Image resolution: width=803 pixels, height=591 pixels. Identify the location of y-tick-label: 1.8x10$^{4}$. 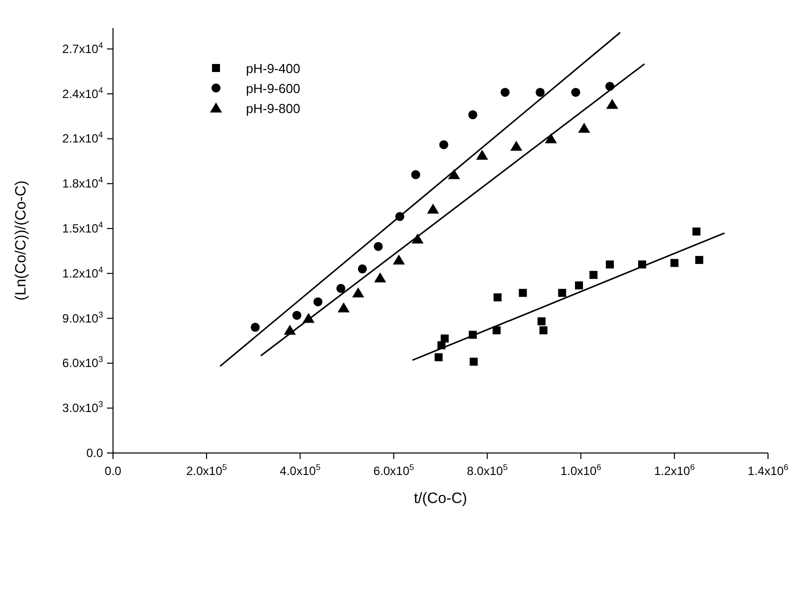
(83, 182).